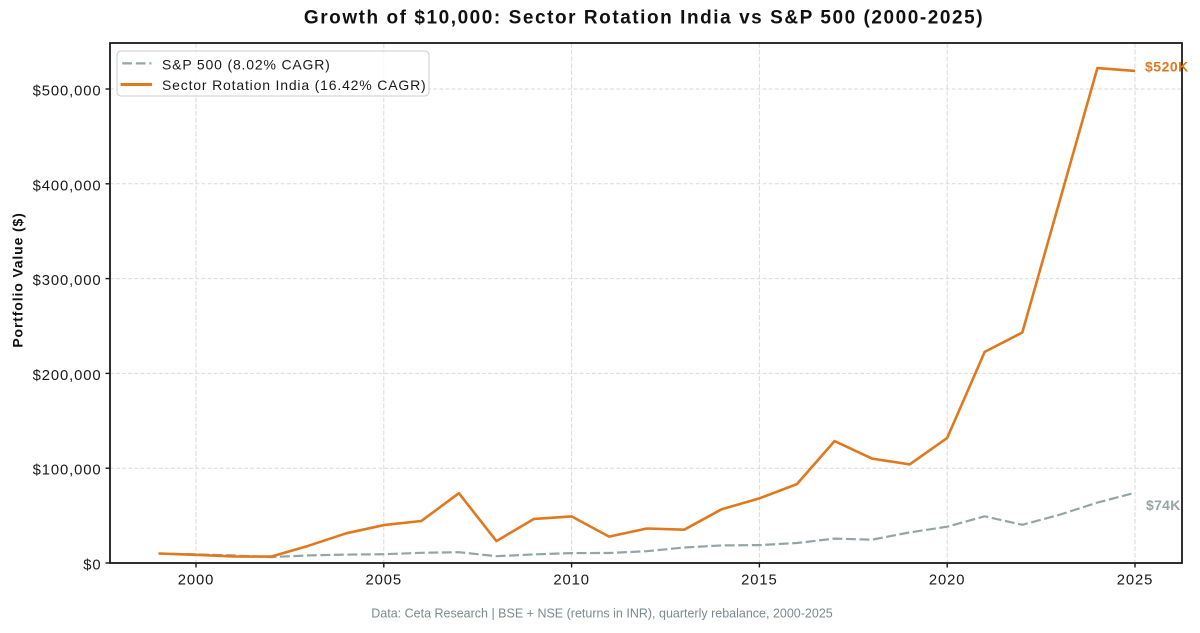 Image resolution: width=1200 pixels, height=633 pixels. What do you see at coordinates (1163, 505) in the screenshot?
I see `svg-text: $74K` at bounding box center [1163, 505].